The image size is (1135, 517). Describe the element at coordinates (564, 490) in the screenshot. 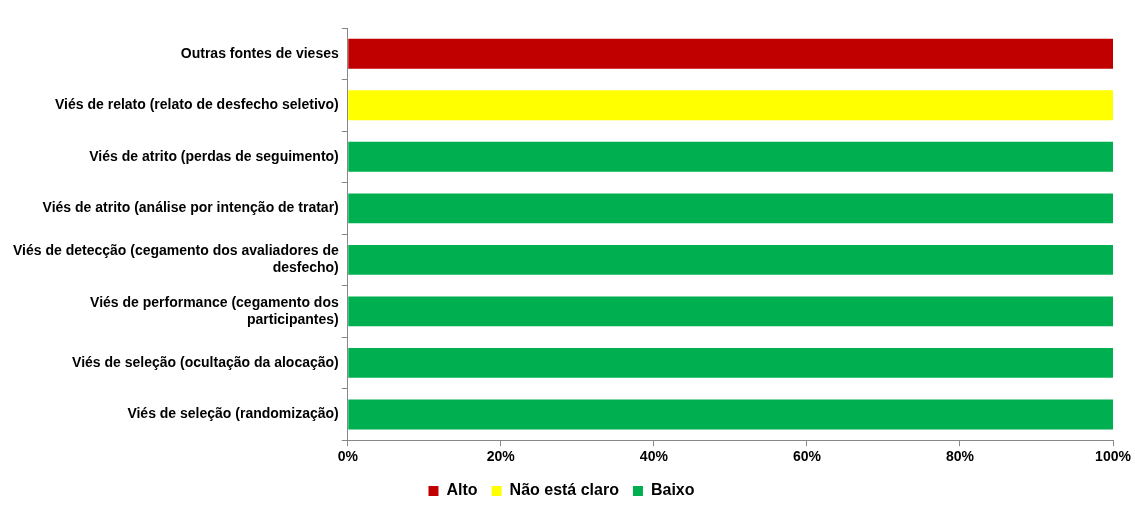

I see `legend-label: Não está claro` at that location.